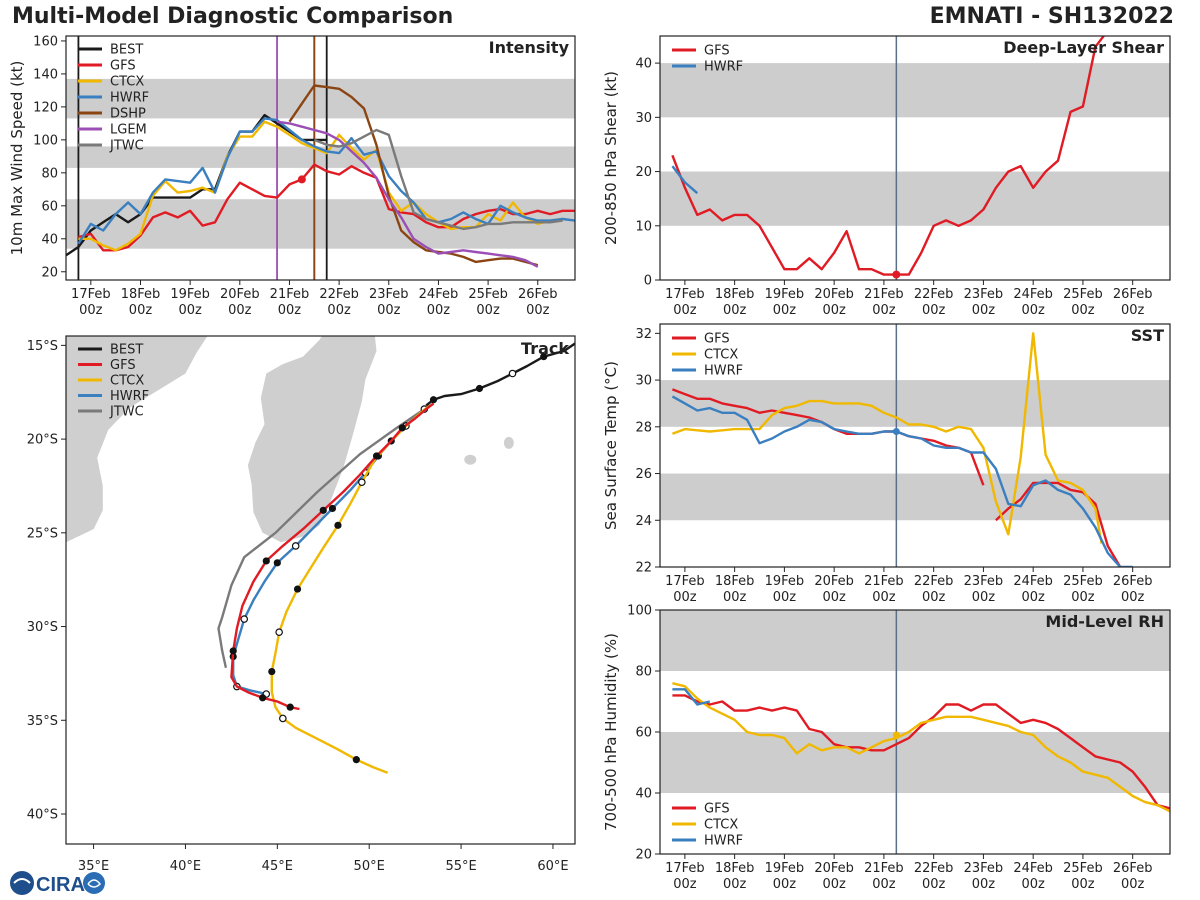 The image size is (1200, 900). What do you see at coordinates (643, 226) in the screenshot?
I see `y-tick-label: 10` at bounding box center [643, 226].